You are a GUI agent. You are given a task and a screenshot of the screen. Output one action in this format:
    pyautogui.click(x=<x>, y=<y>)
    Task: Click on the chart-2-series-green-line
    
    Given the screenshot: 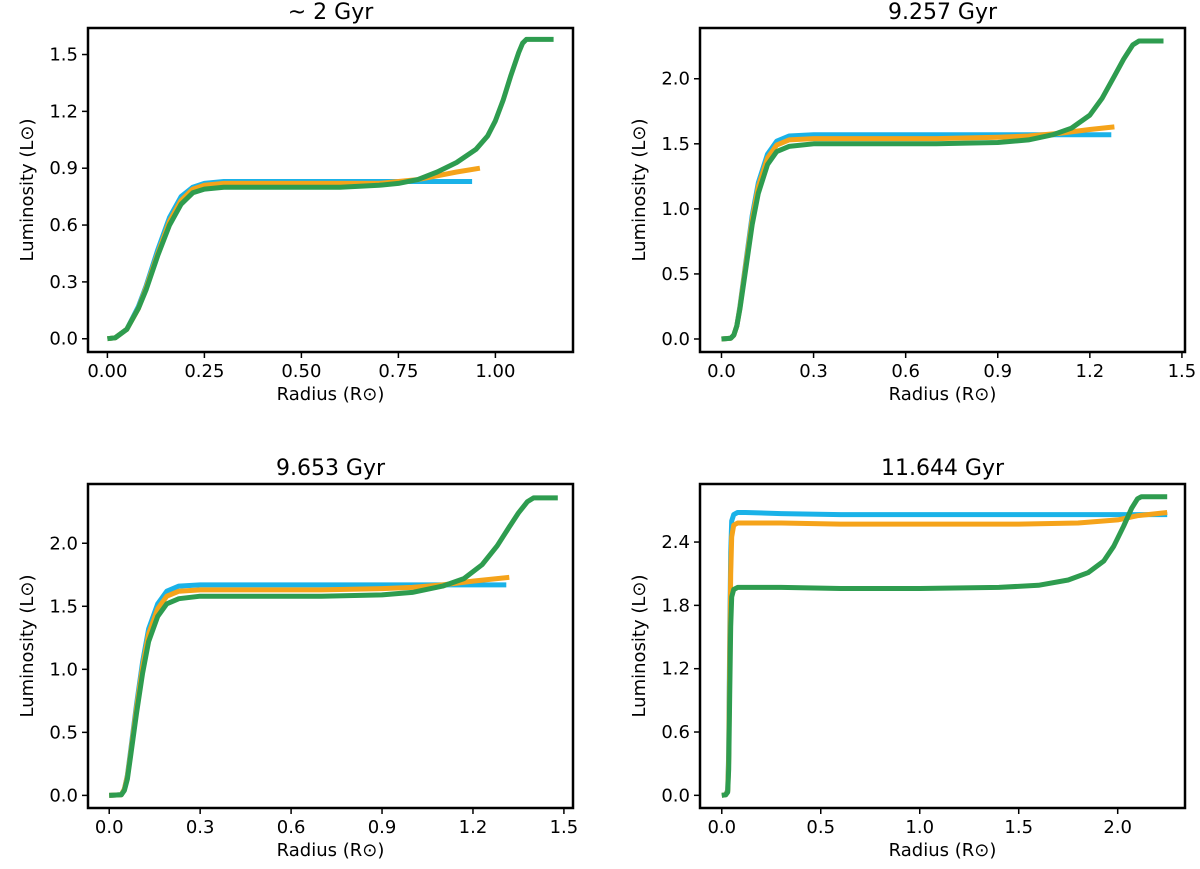 What is the action you would take?
    pyautogui.click(x=333, y=646)
    